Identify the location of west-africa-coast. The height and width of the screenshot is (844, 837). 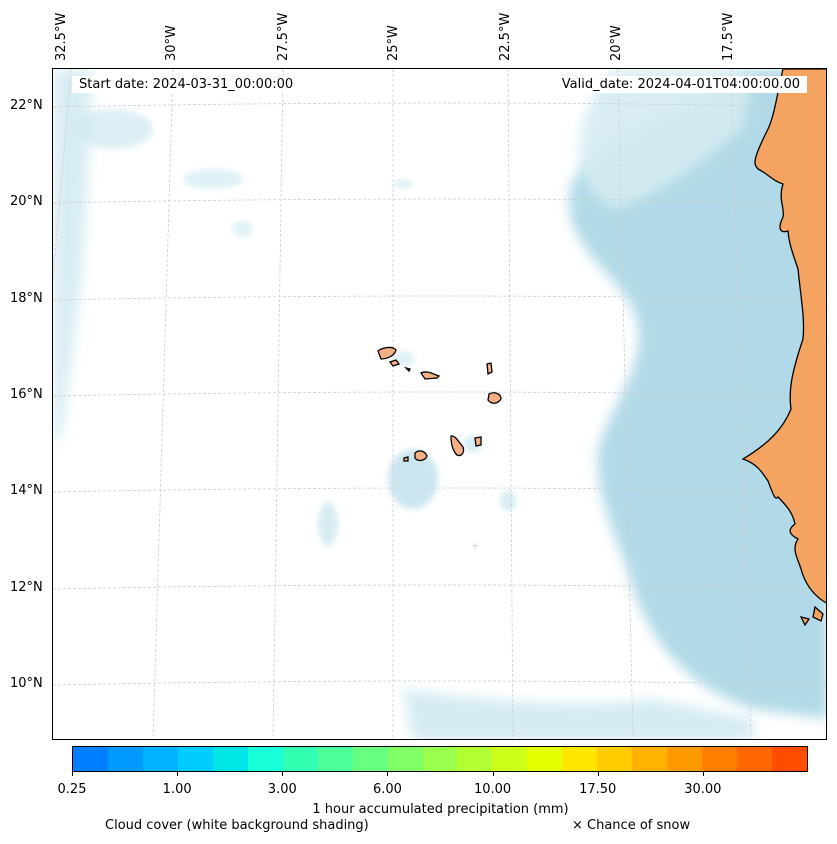
(783, 336).